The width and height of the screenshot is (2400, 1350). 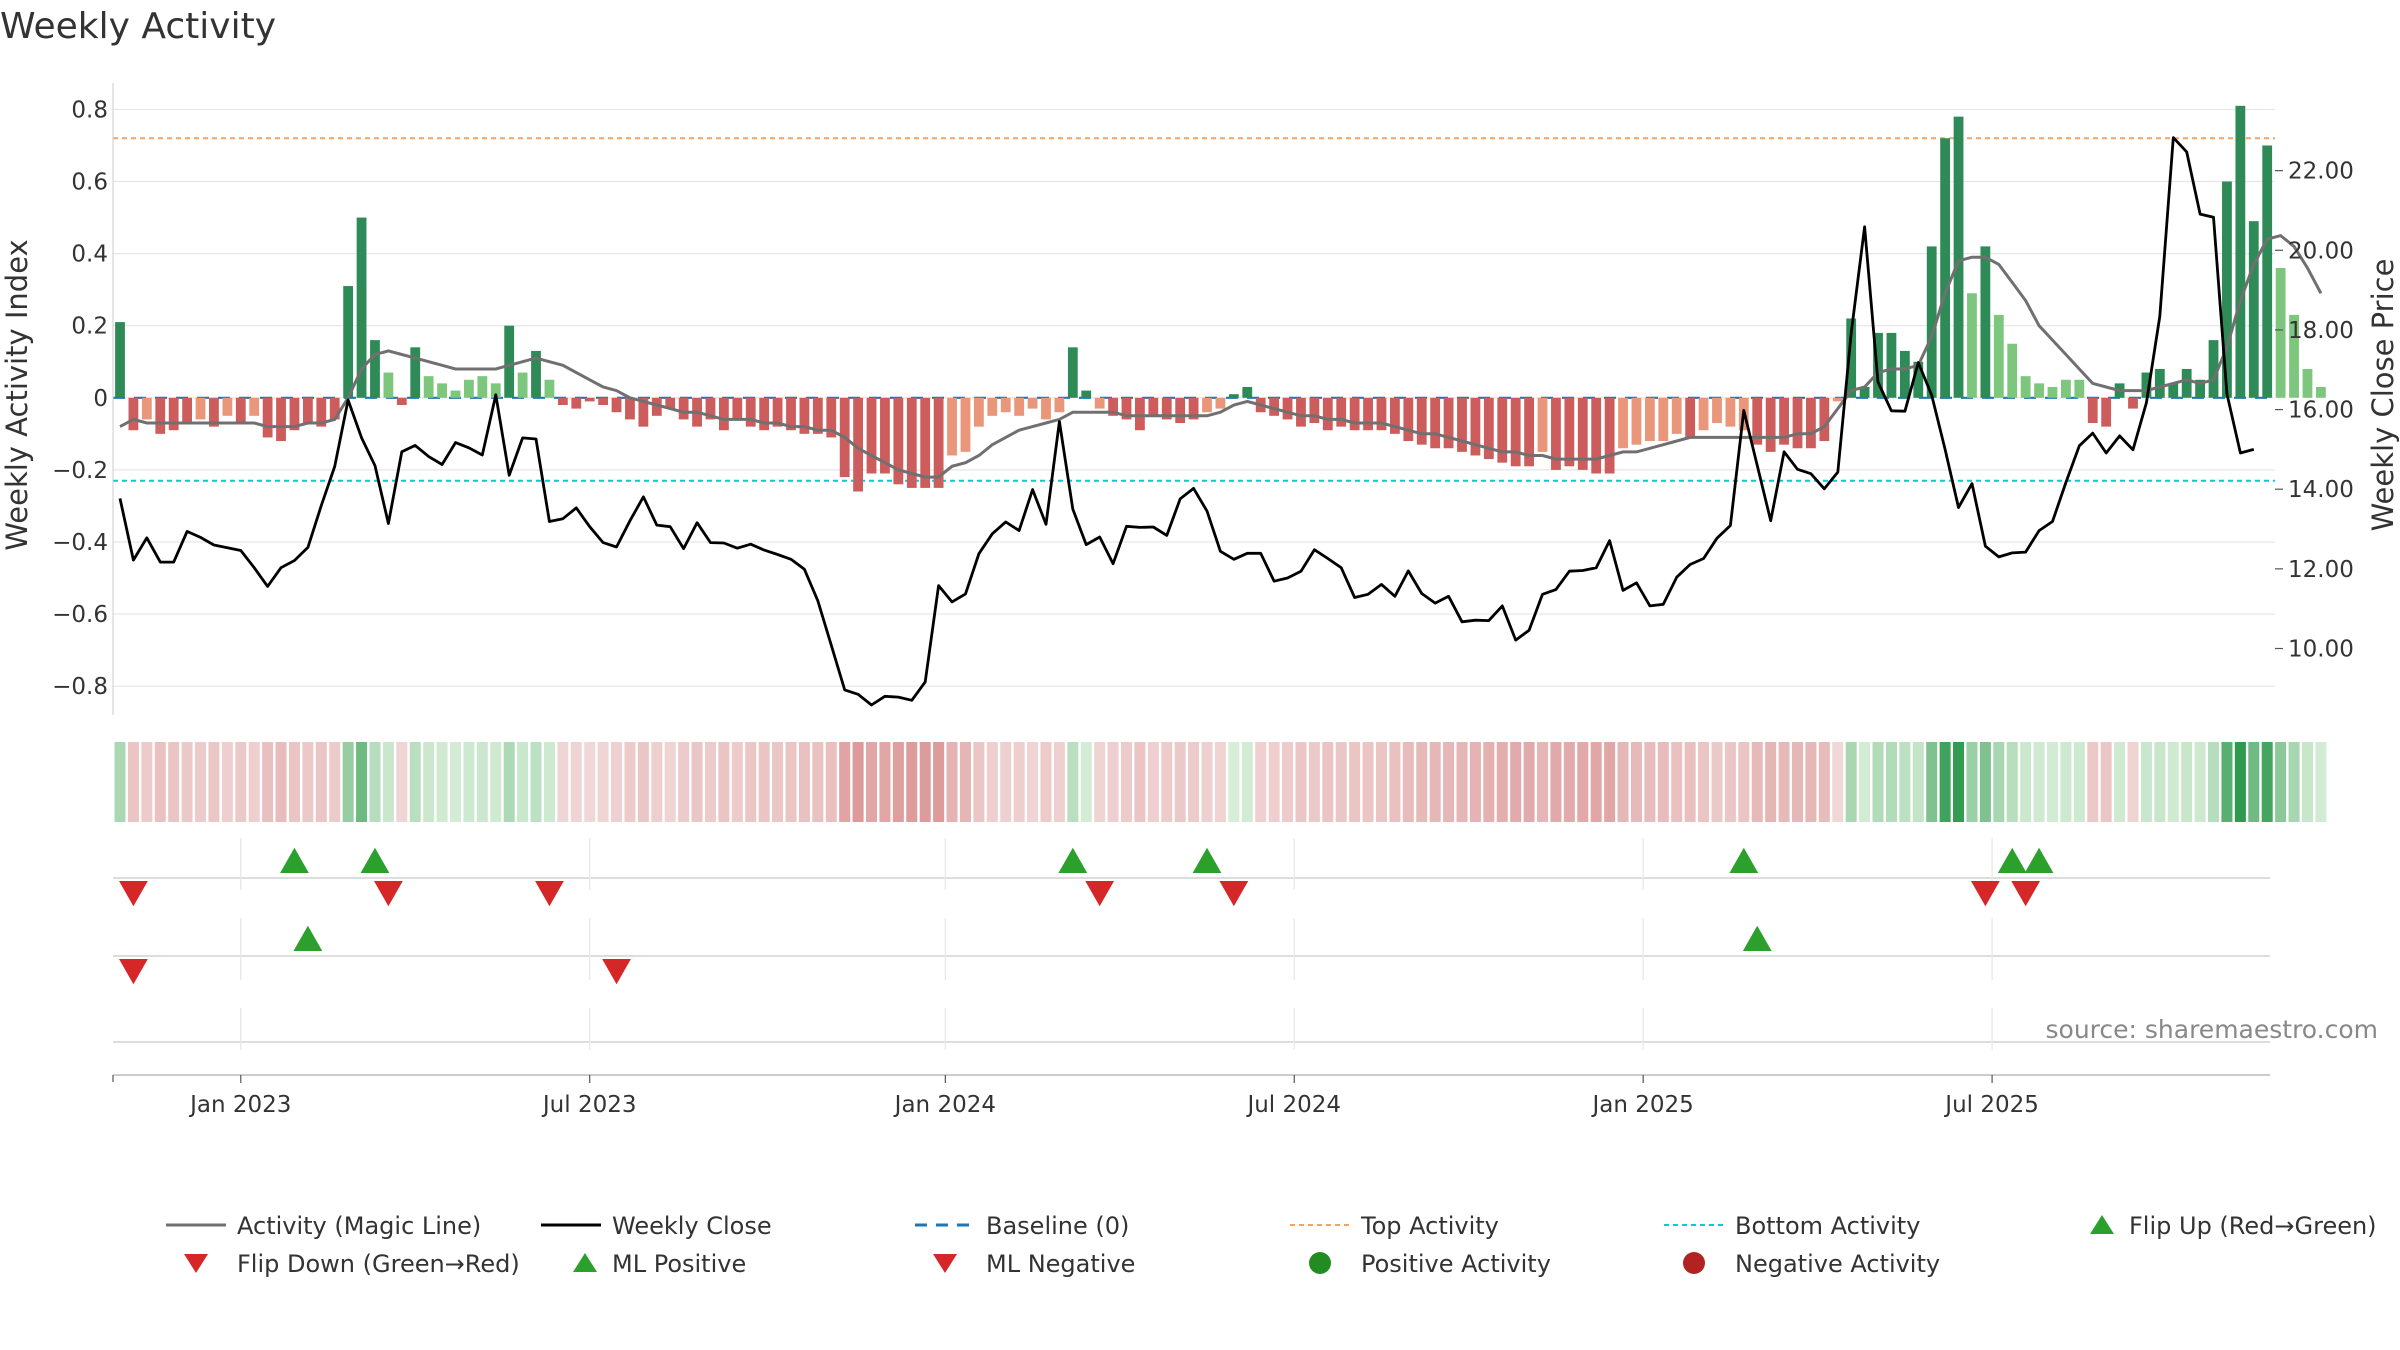 I want to click on ml-positive-marker, so click(x=1757, y=938).